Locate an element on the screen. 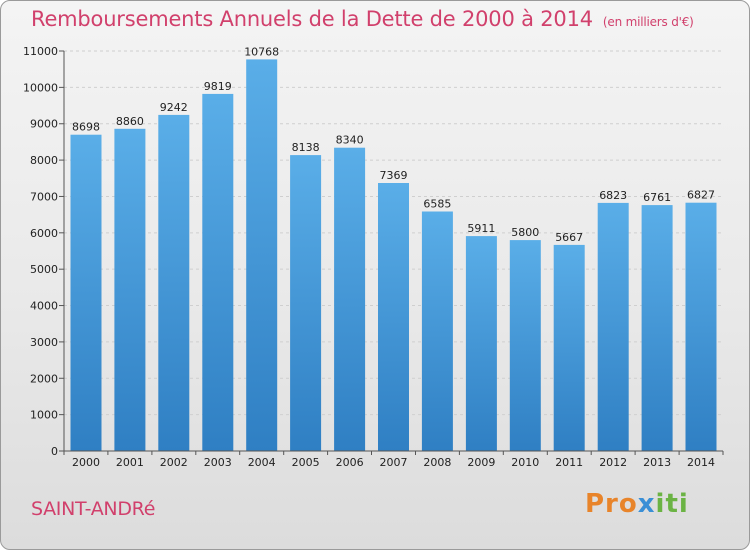 Image resolution: width=750 pixels, height=550 pixels. y-tick-label-2000: 2000 is located at coordinates (44, 378).